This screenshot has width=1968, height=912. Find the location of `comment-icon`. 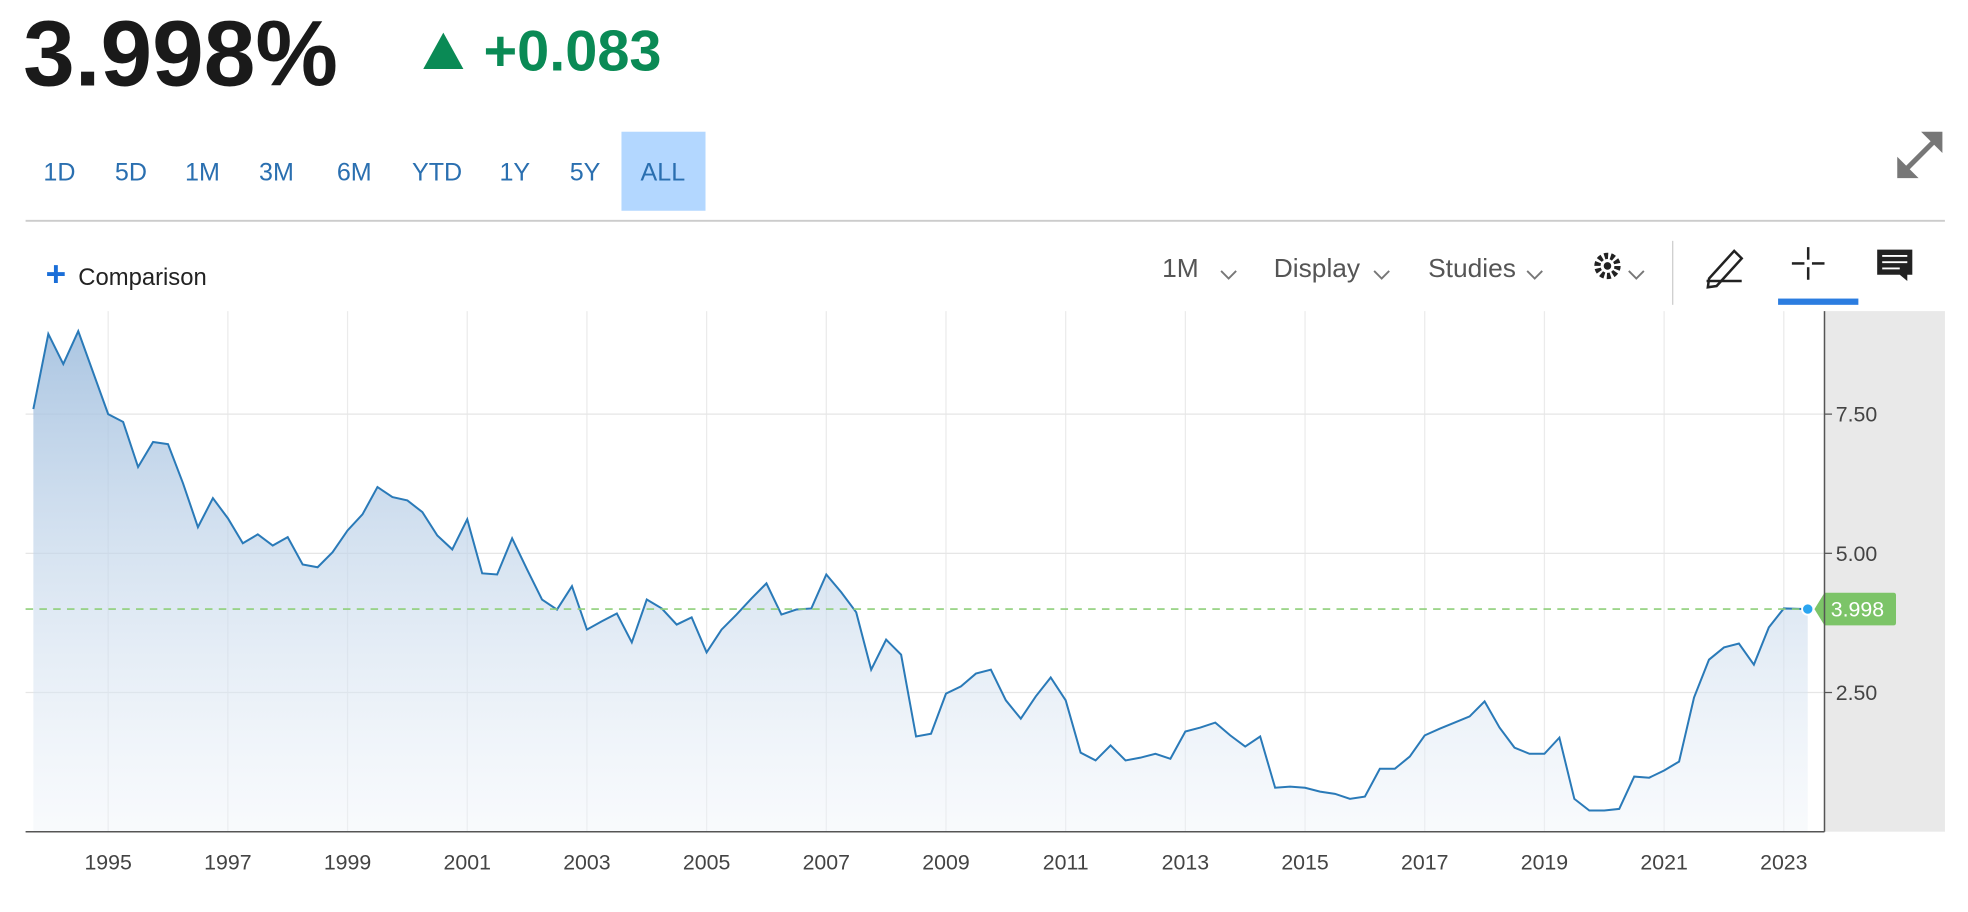

comment-icon is located at coordinates (1895, 265).